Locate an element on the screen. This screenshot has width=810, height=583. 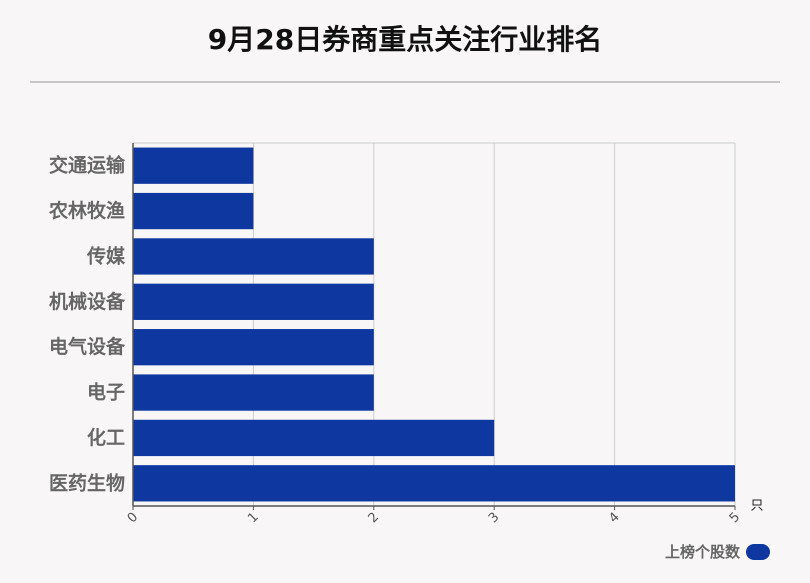
category-label: 电子 is located at coordinates (106, 392).